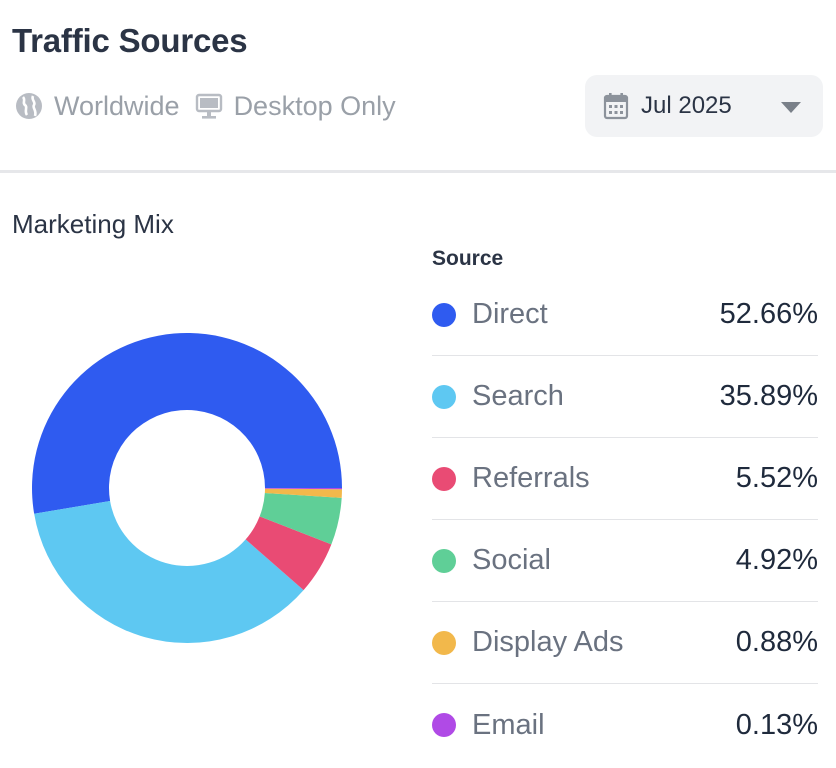  What do you see at coordinates (518, 396) in the screenshot?
I see `legend-label: Search` at bounding box center [518, 396].